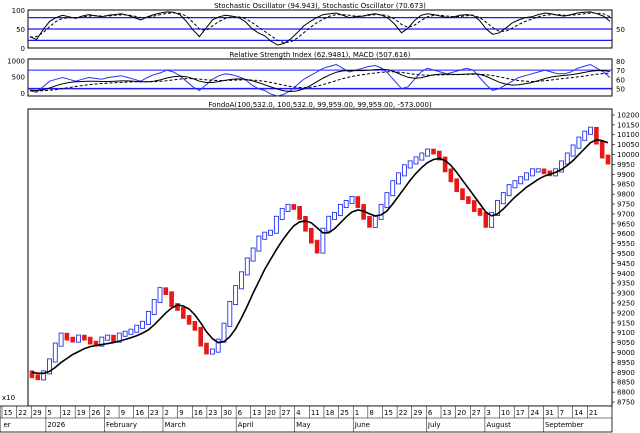 Image resolution: width=640 pixels, height=433 pixels. Describe the element at coordinates (18, 11) in the screenshot. I see `stochastic-y-tick-left: 100` at that location.